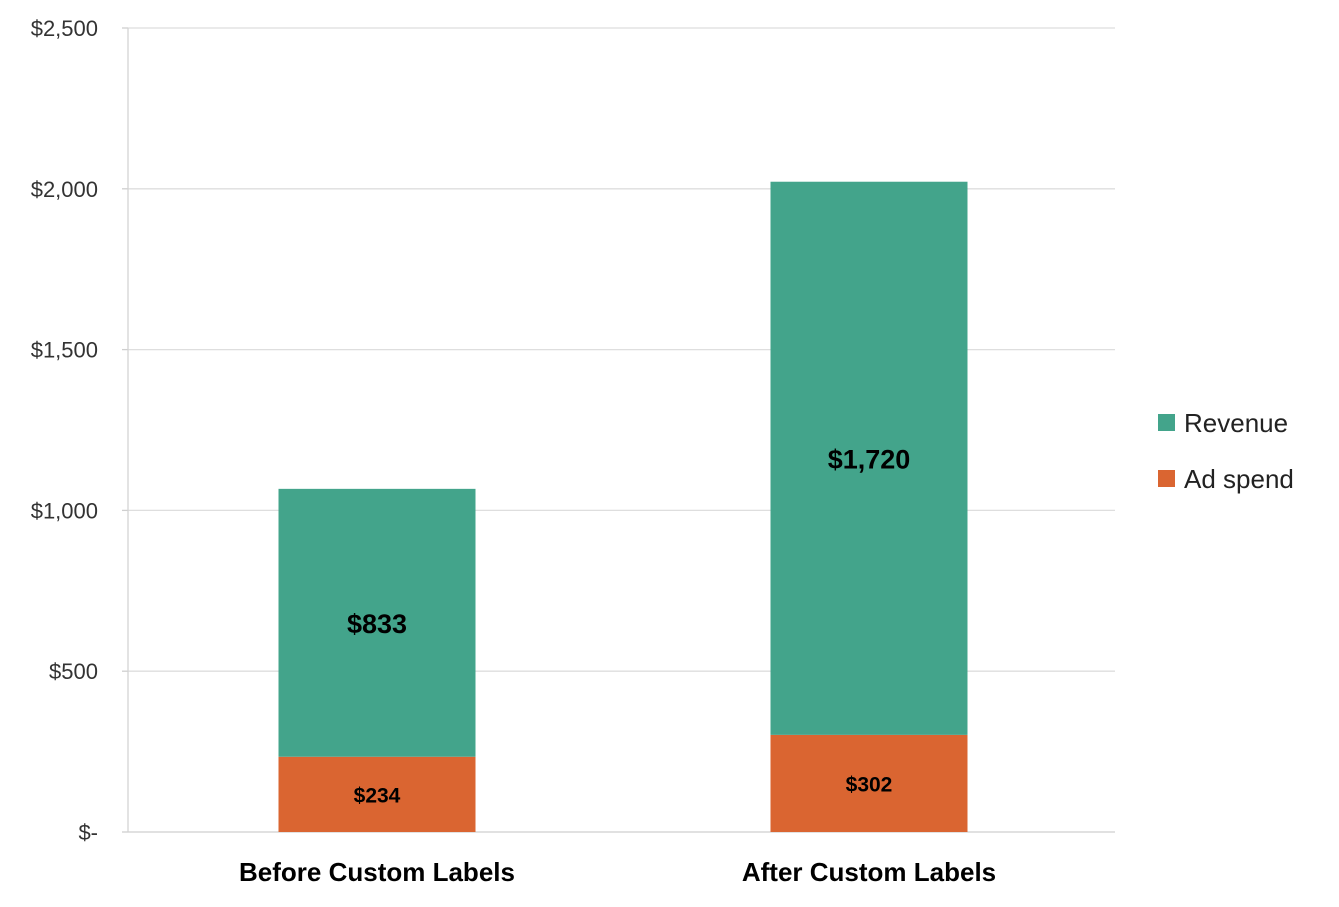 This screenshot has height=907, width=1339. What do you see at coordinates (1236, 423) in the screenshot?
I see `legend-label-revenue: Revenue` at bounding box center [1236, 423].